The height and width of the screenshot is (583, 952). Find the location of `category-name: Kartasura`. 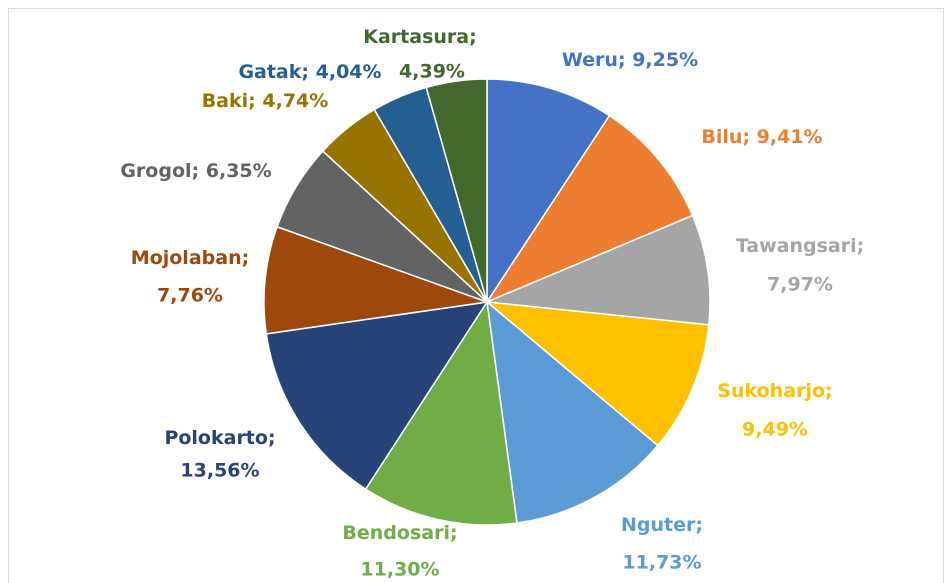

category-name: Kartasura is located at coordinates (416, 37).